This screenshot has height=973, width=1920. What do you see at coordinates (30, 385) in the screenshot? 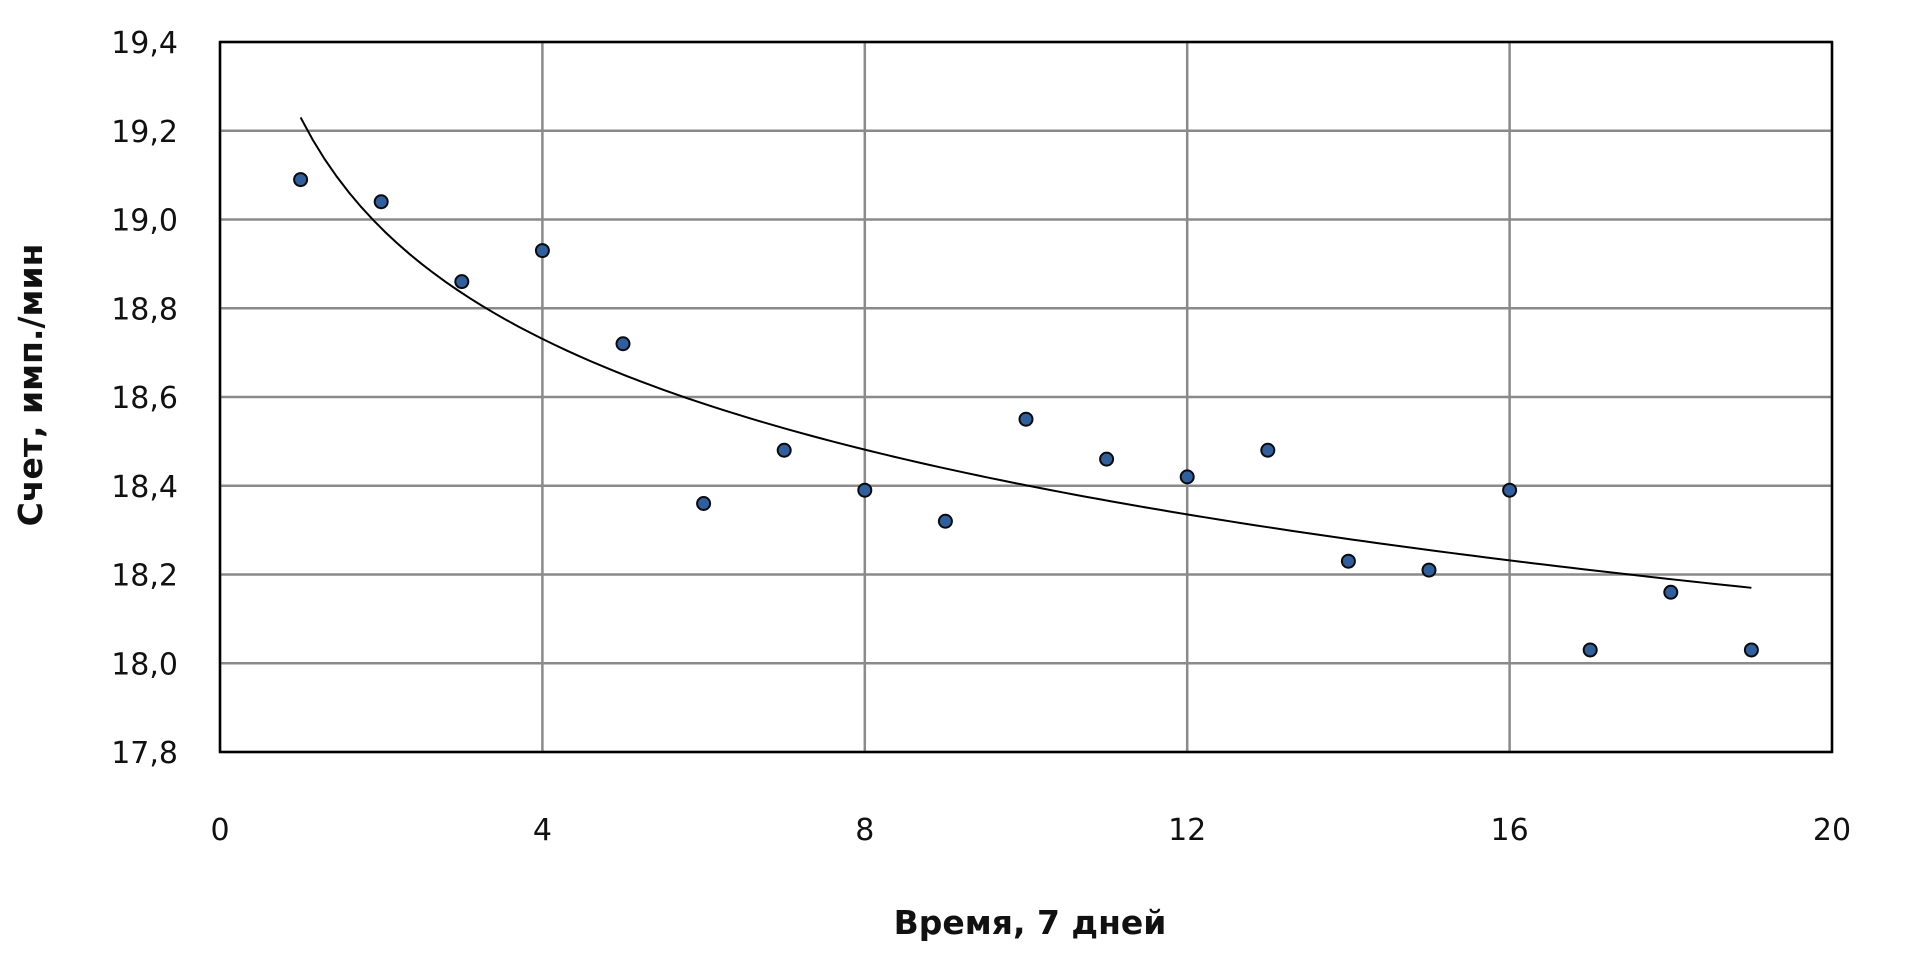
I see `y-axis-title: Счет, имп./мин` at bounding box center [30, 385].